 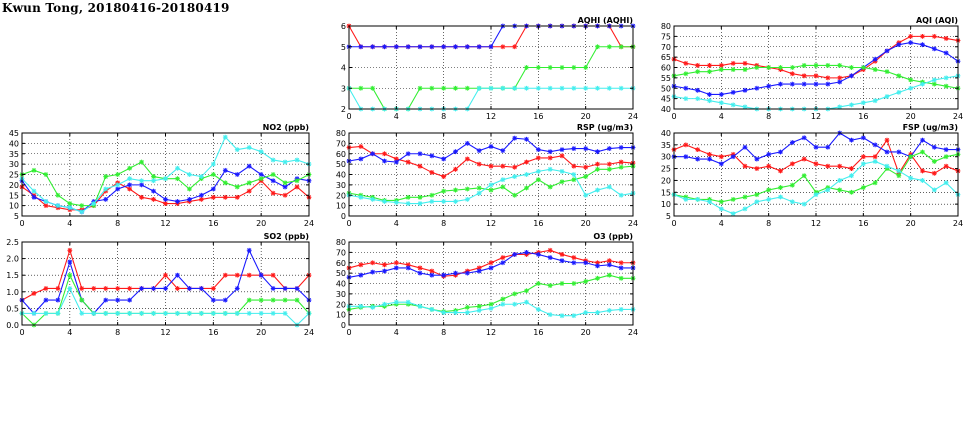 What do you see at coordinates (666, 133) in the screenshot?
I see `y-tick-label: 40` at bounding box center [666, 133].